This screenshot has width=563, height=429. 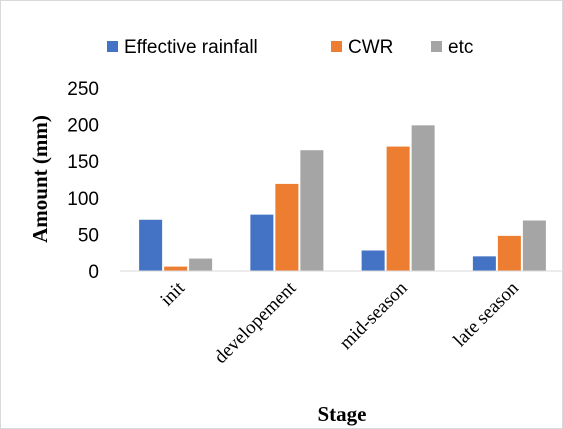 What do you see at coordinates (255, 322) in the screenshot?
I see `x-tick-label: developement` at bounding box center [255, 322].